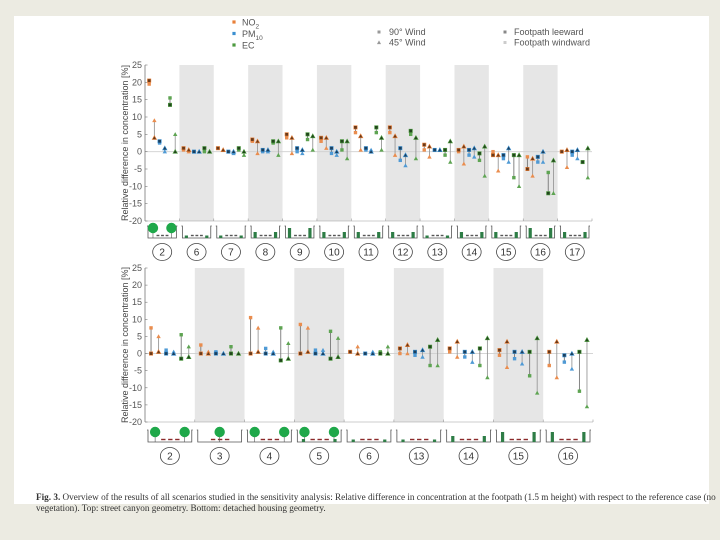 This screenshot has width=720, height=540. What do you see at coordinates (407, 43) in the screenshot?
I see `legend-wind-label: 45° Wind` at bounding box center [407, 43].